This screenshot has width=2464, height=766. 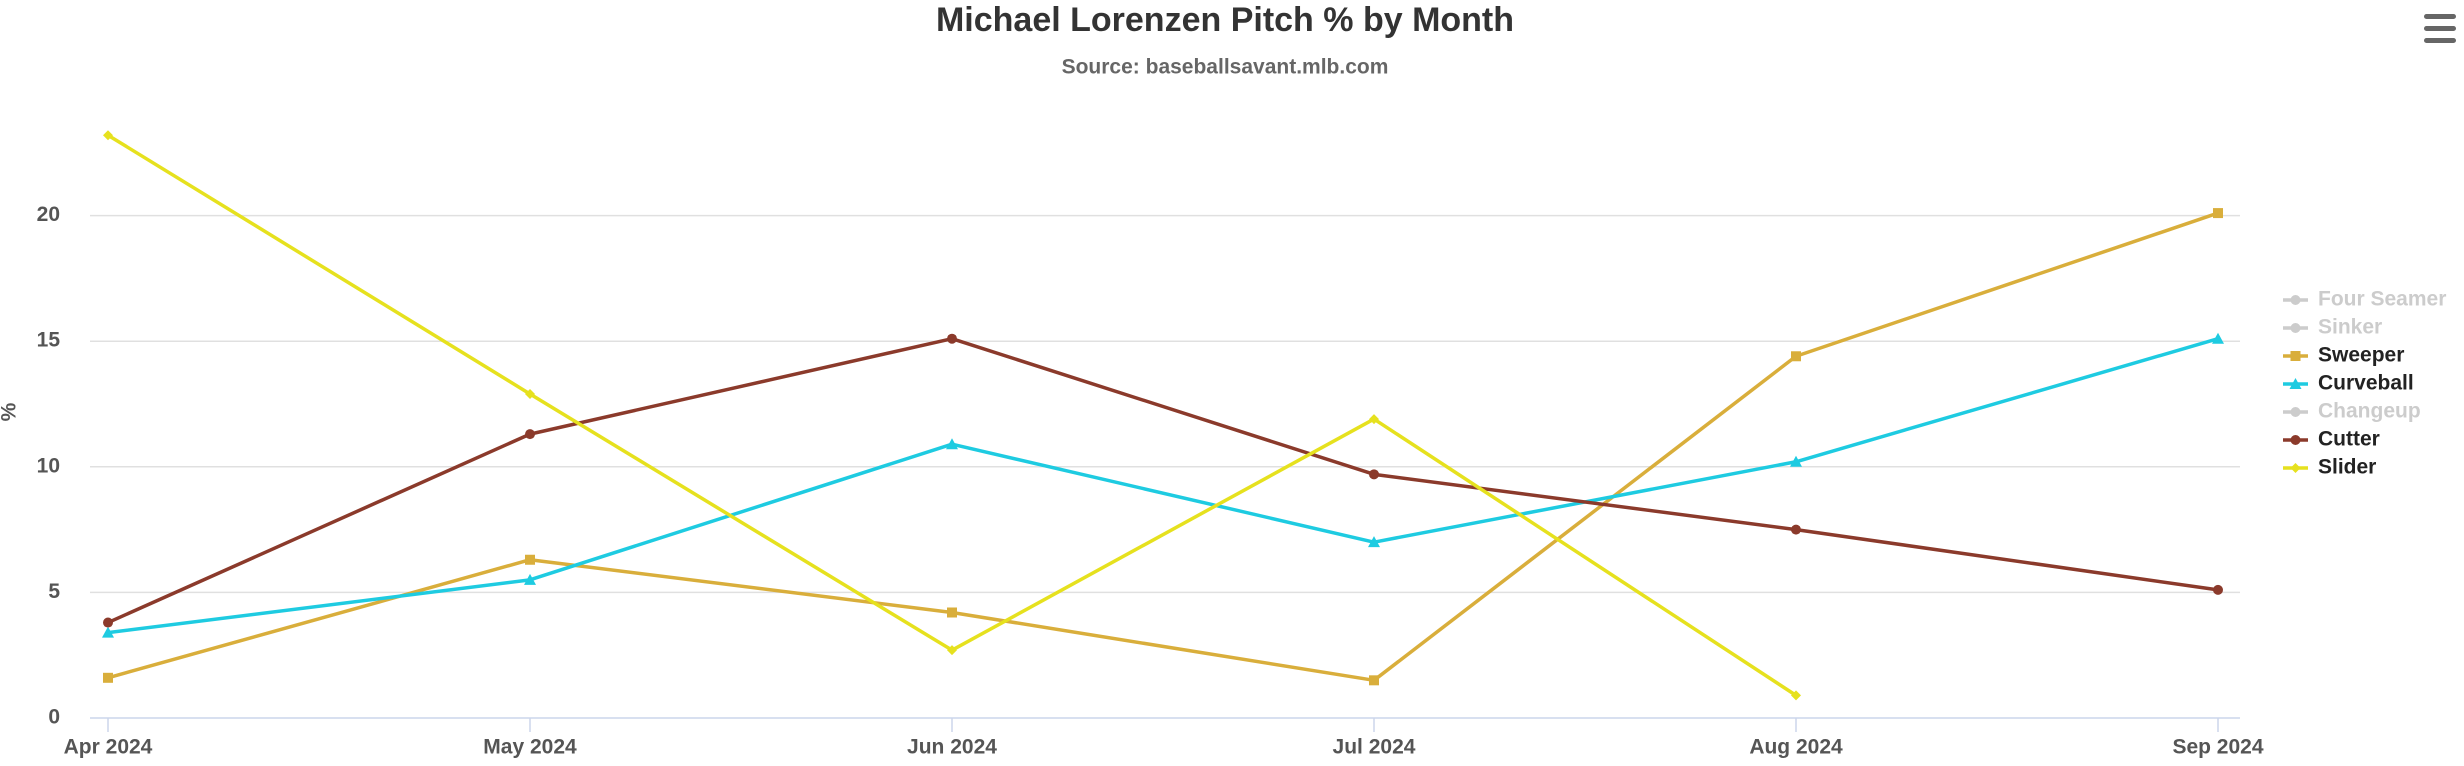 I want to click on legend-label: Four Seamer, so click(x=2382, y=299).